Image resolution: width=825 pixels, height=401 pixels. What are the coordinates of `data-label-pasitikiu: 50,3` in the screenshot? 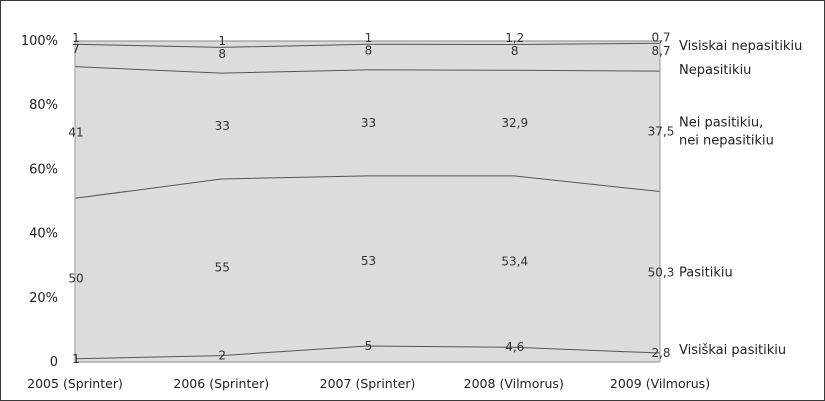 It's located at (661, 272).